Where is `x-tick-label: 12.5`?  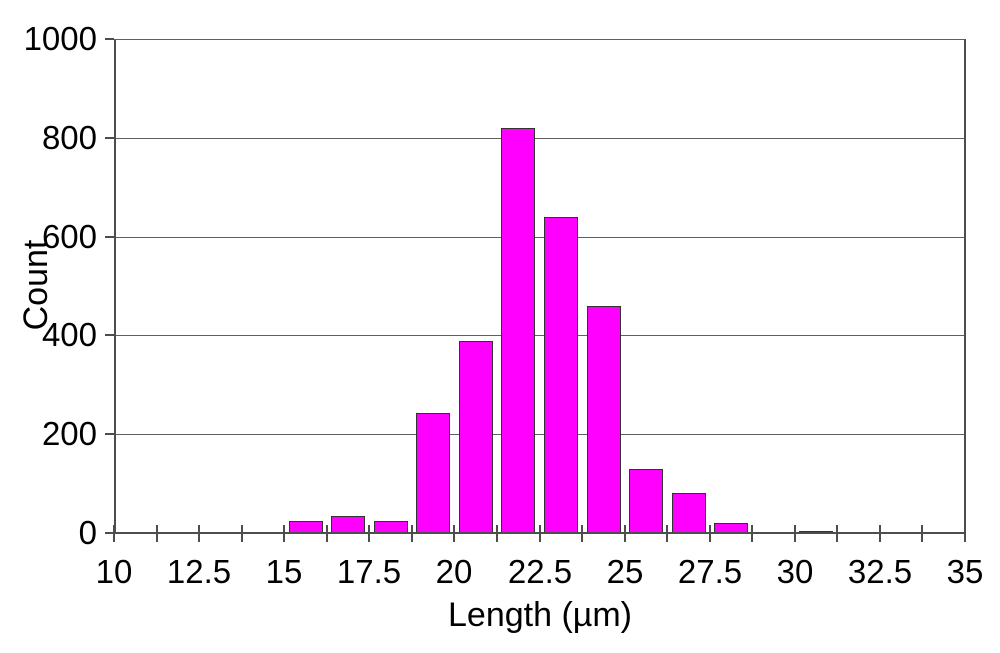
x-tick-label: 12.5 is located at coordinates (199, 571).